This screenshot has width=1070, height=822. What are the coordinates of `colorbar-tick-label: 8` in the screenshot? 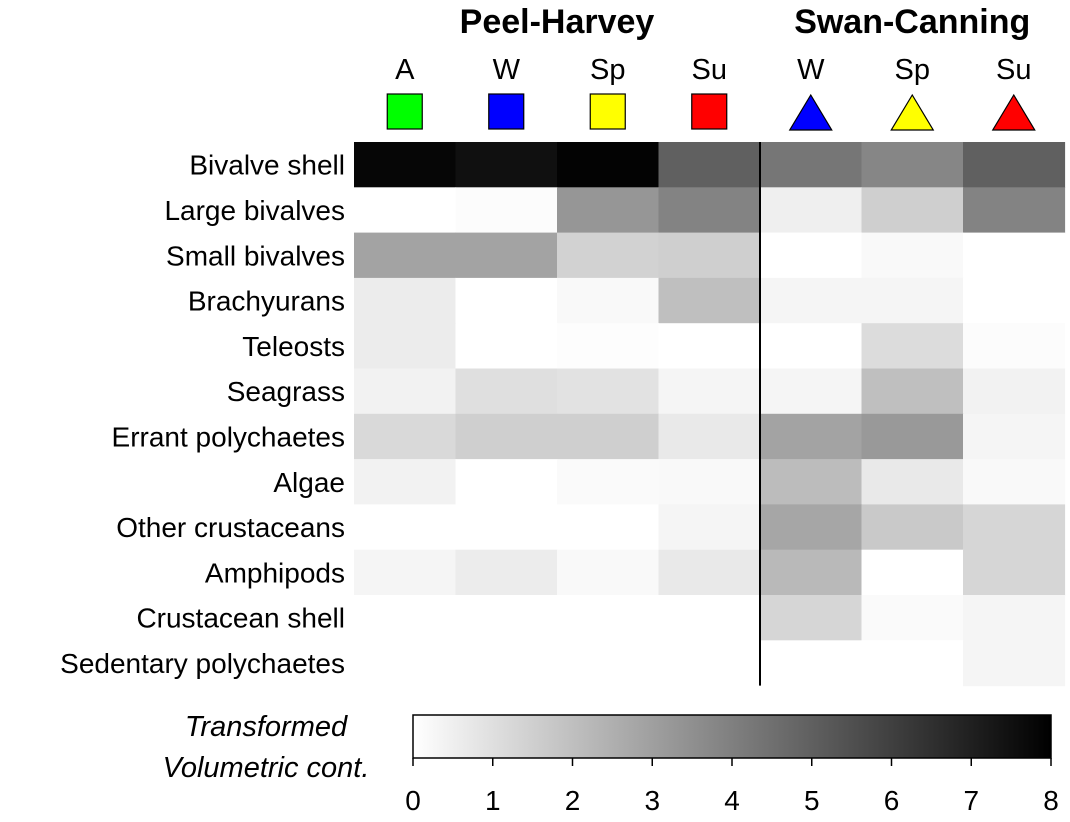 It's located at (1051, 800).